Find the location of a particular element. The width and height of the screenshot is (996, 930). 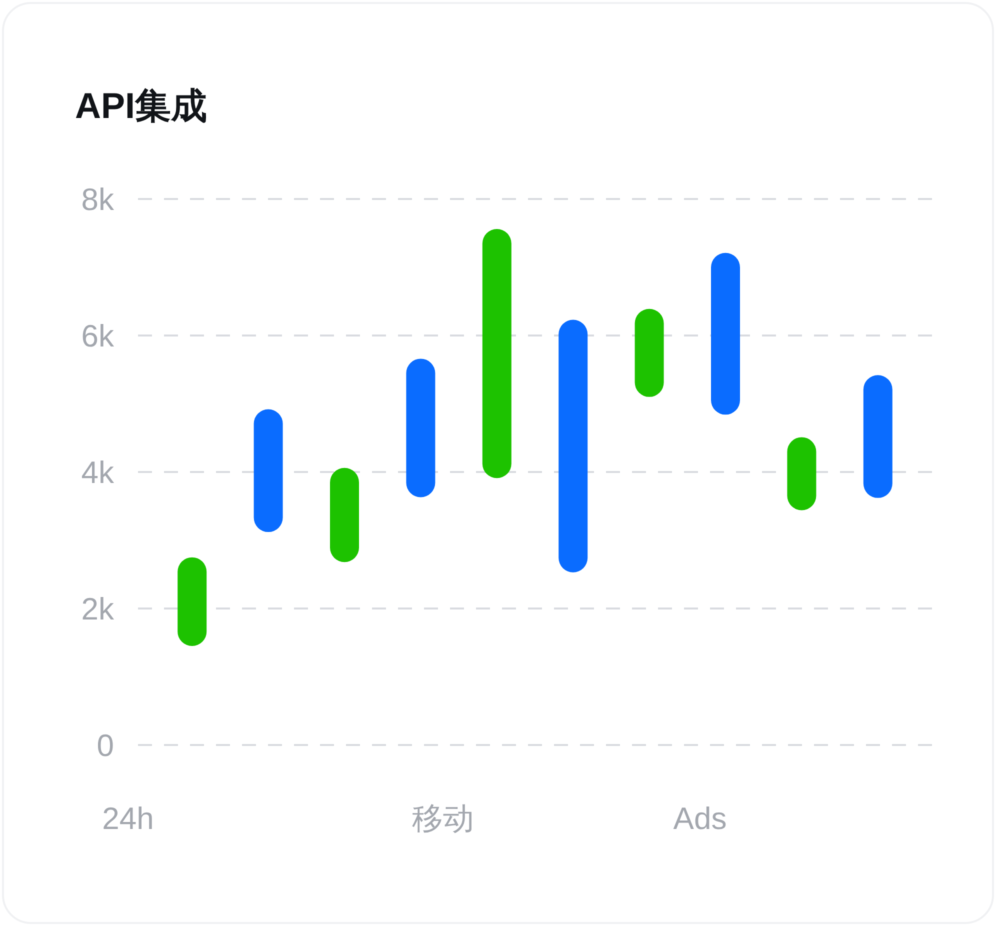

y-tick-label: 6k is located at coordinates (97, 336).